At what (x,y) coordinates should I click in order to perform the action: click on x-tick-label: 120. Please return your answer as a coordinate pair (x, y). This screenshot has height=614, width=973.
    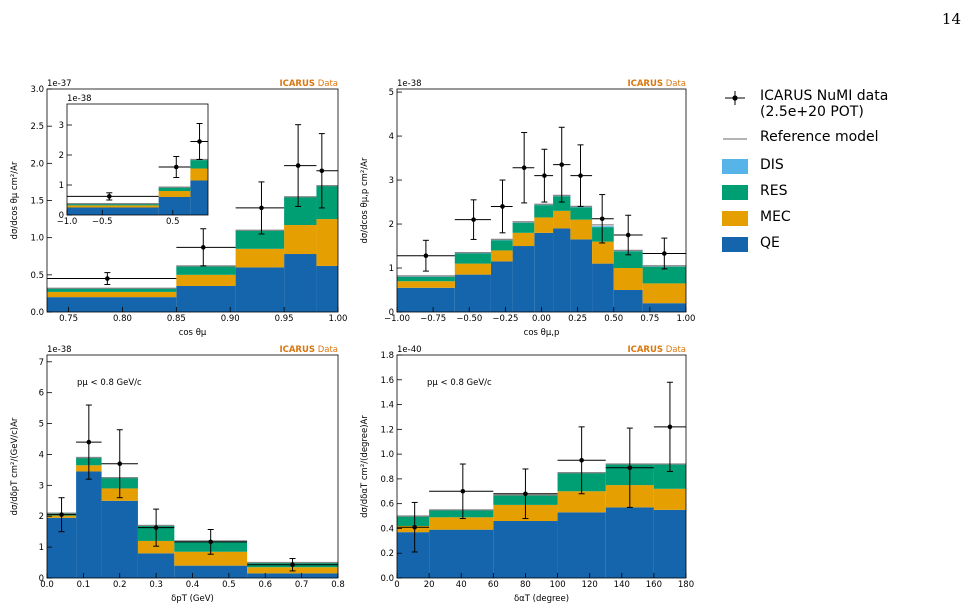
    Looking at the image, I should click on (590, 585).